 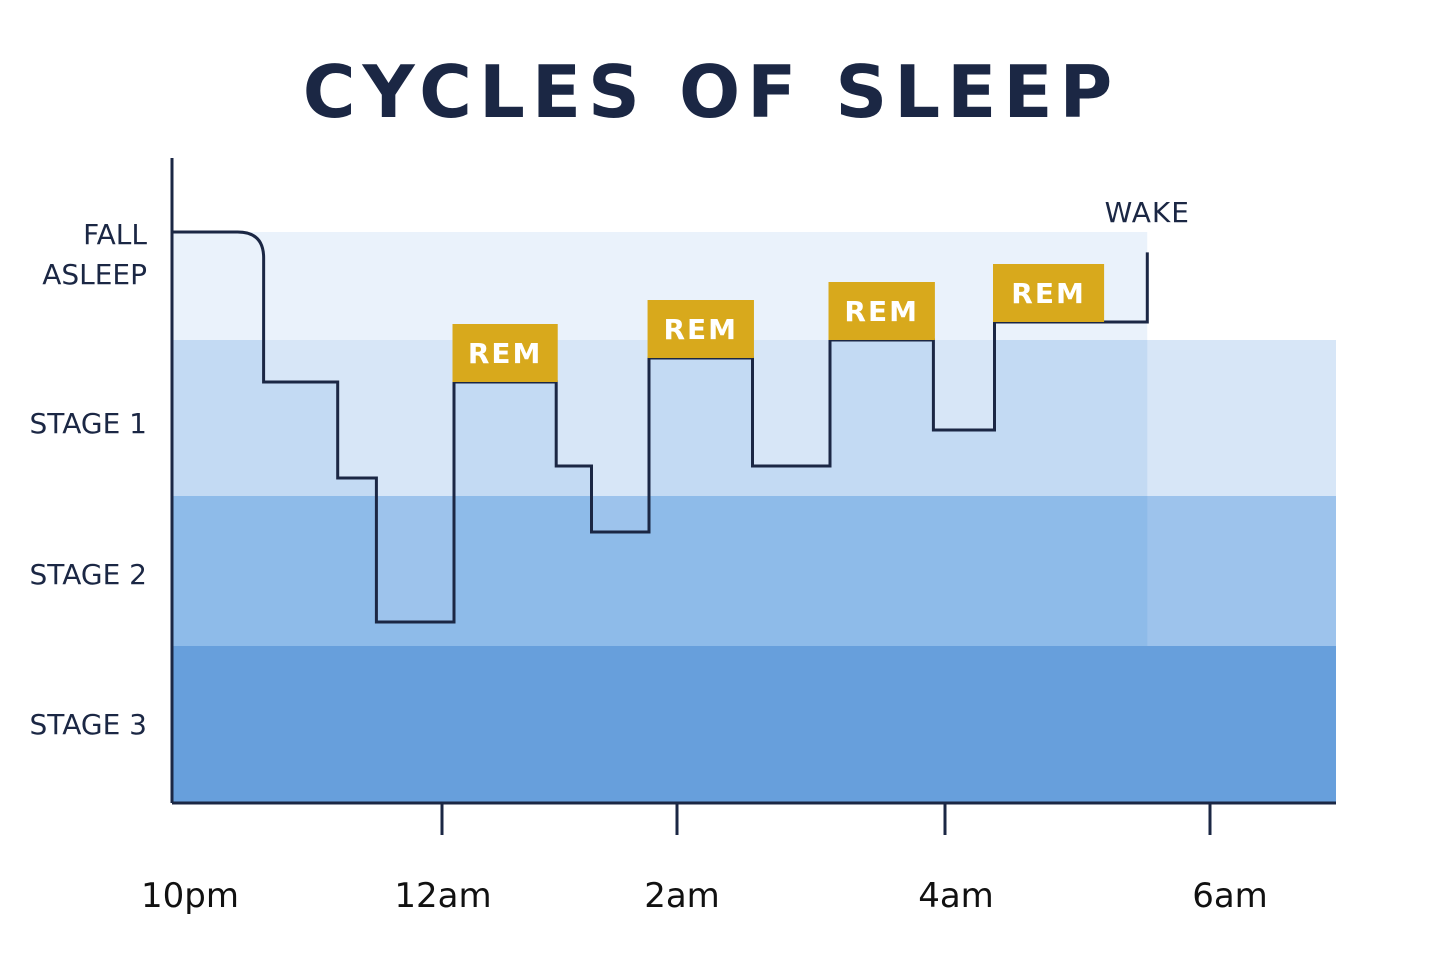 What do you see at coordinates (89, 479) in the screenshot?
I see `y-axis-labels: FALL ASLEEP STAGE 1 STAGE 2 STAGE 3` at bounding box center [89, 479].